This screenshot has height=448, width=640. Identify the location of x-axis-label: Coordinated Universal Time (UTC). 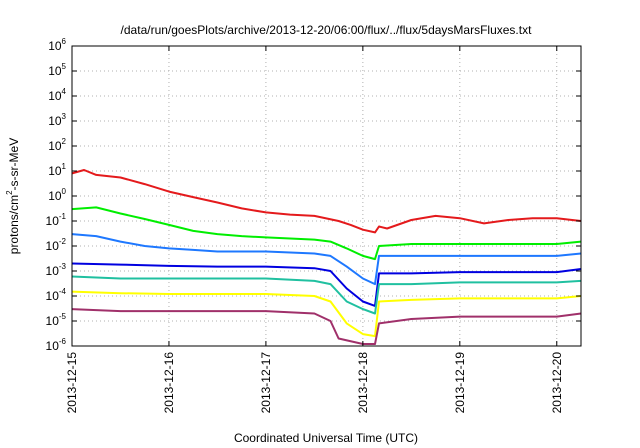
(326, 438).